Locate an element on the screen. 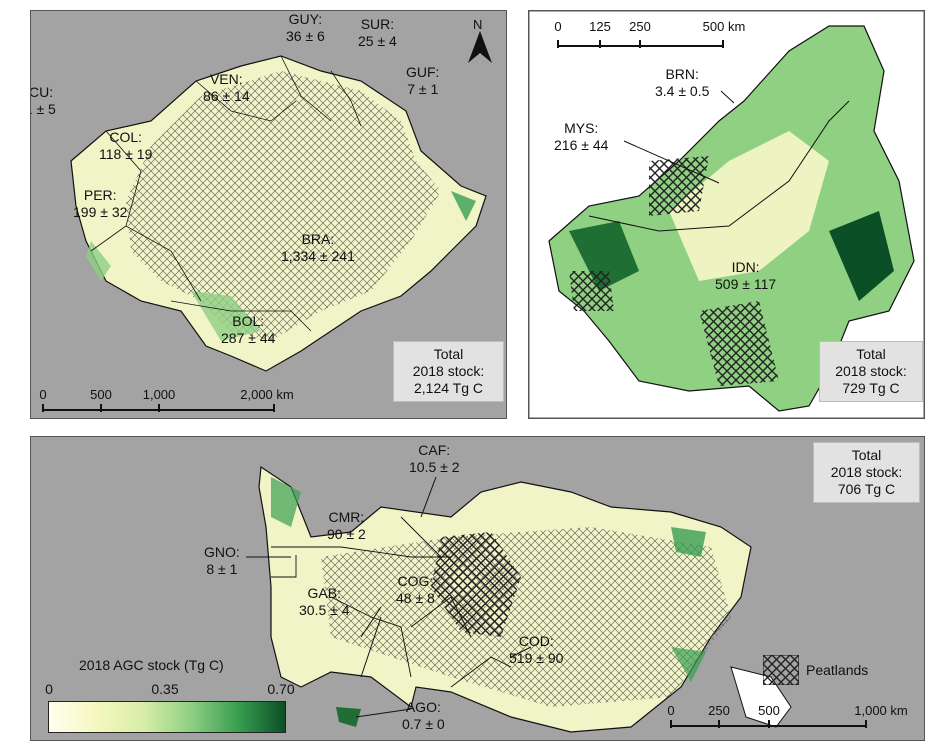  label-ago: AGO: 0.7 ± 0 is located at coordinates (423, 715).